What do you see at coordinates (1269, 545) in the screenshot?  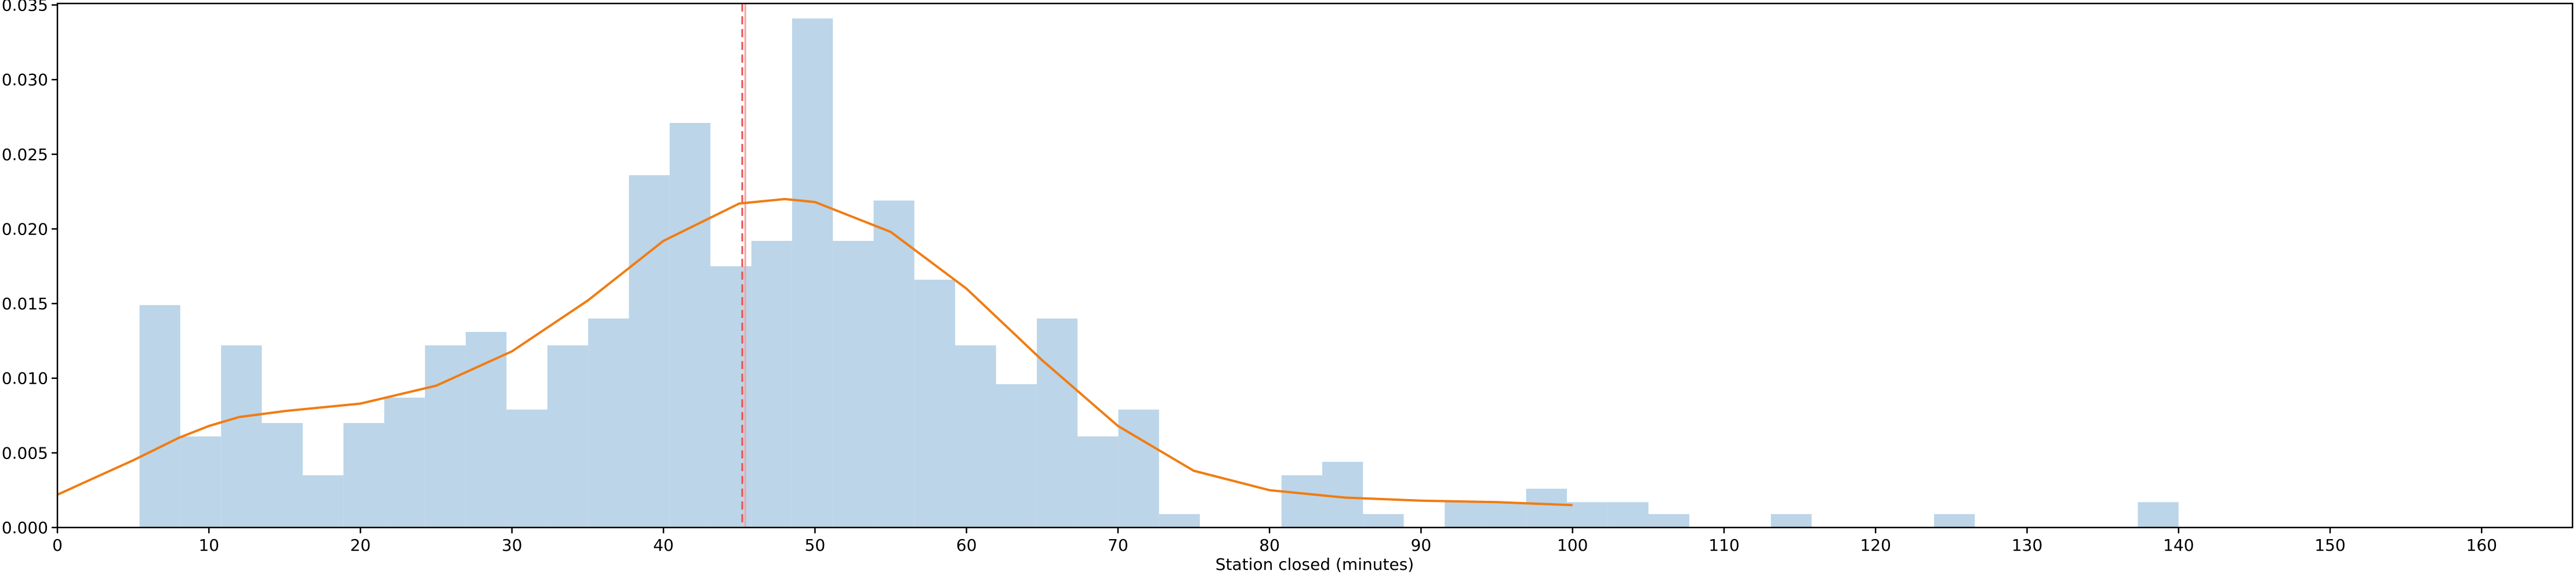 I see `x-tick-label: 80` at bounding box center [1269, 545].